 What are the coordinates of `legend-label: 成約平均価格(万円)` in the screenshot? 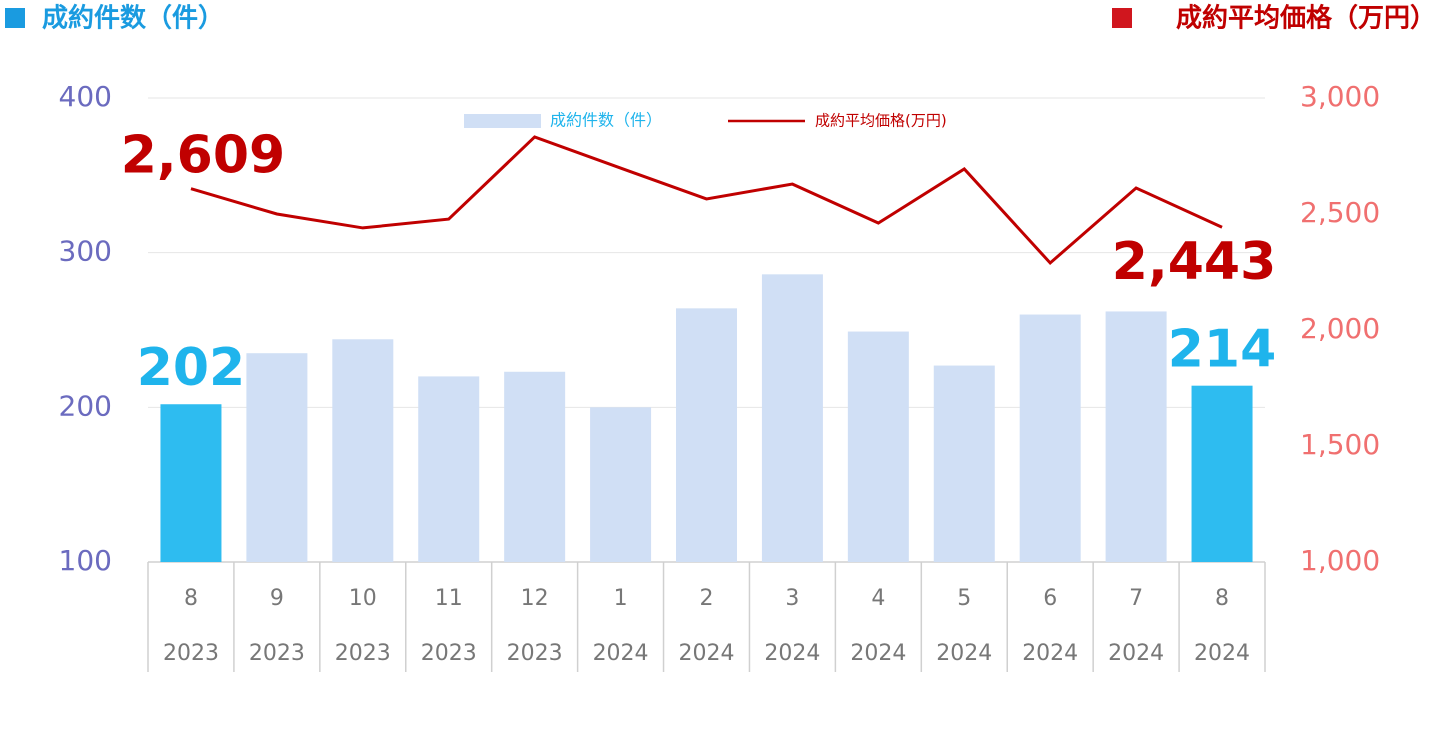 It's located at (881, 121).